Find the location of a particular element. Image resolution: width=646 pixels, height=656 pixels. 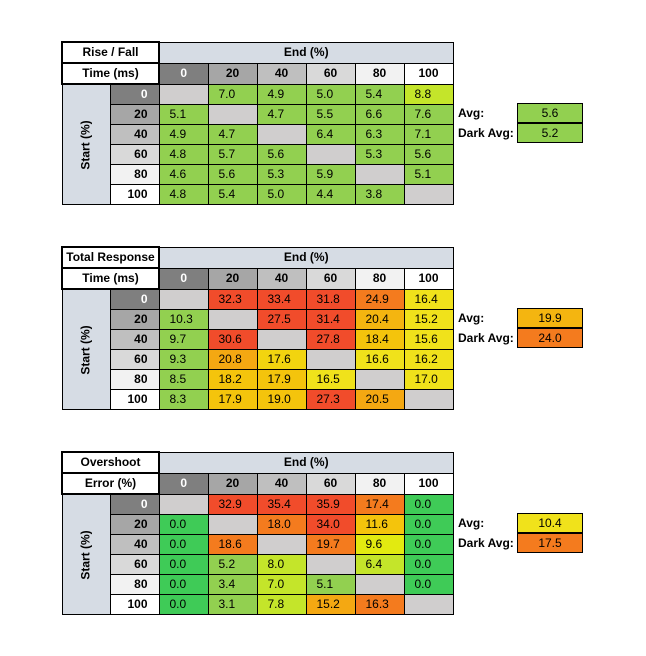

table-title-line1: Total Response is located at coordinates (110, 257).